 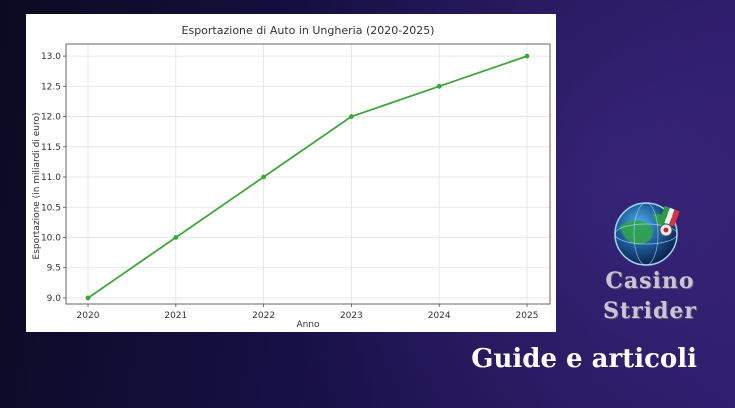 What do you see at coordinates (37, 186) in the screenshot?
I see `y-axis-label: Esportazione (in miliardi di euro)` at bounding box center [37, 186].